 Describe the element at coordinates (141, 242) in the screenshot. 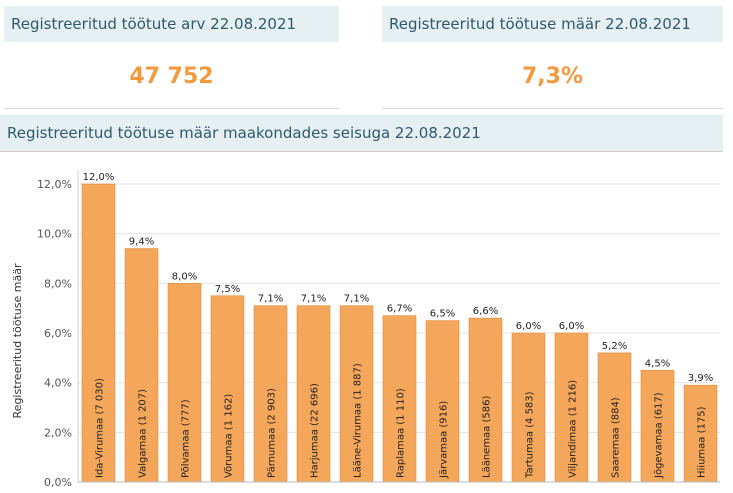

I see `bar-value-label: 9,4%` at that location.